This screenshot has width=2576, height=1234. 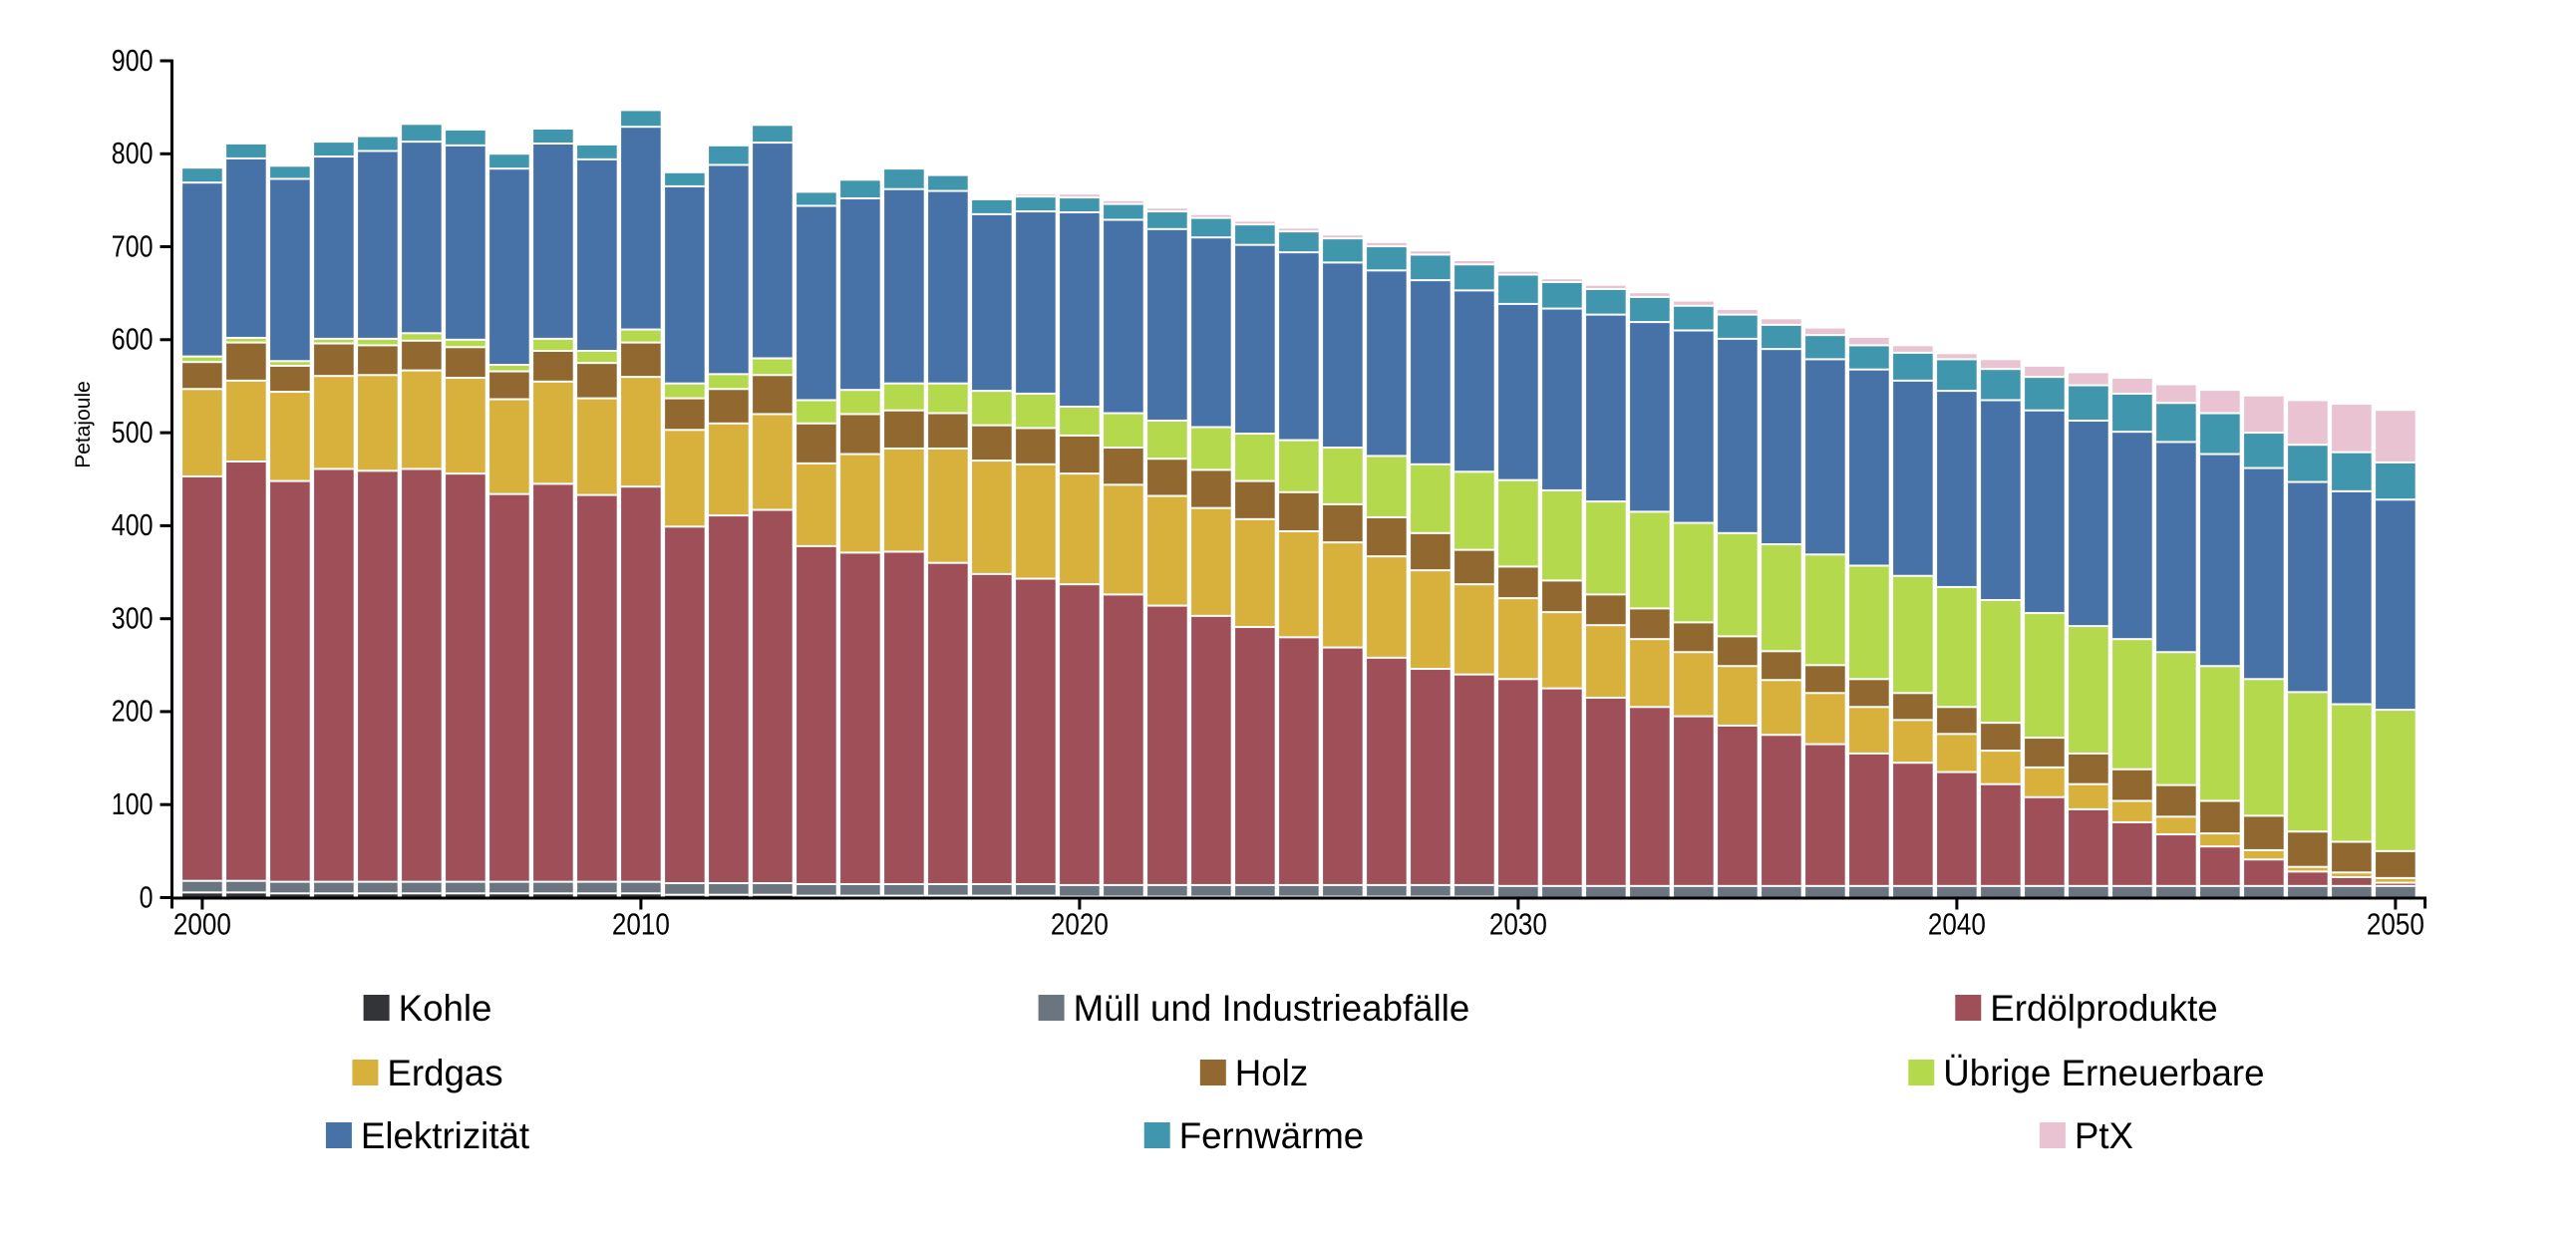 I want to click on svg-text: 300, so click(x=133, y=619).